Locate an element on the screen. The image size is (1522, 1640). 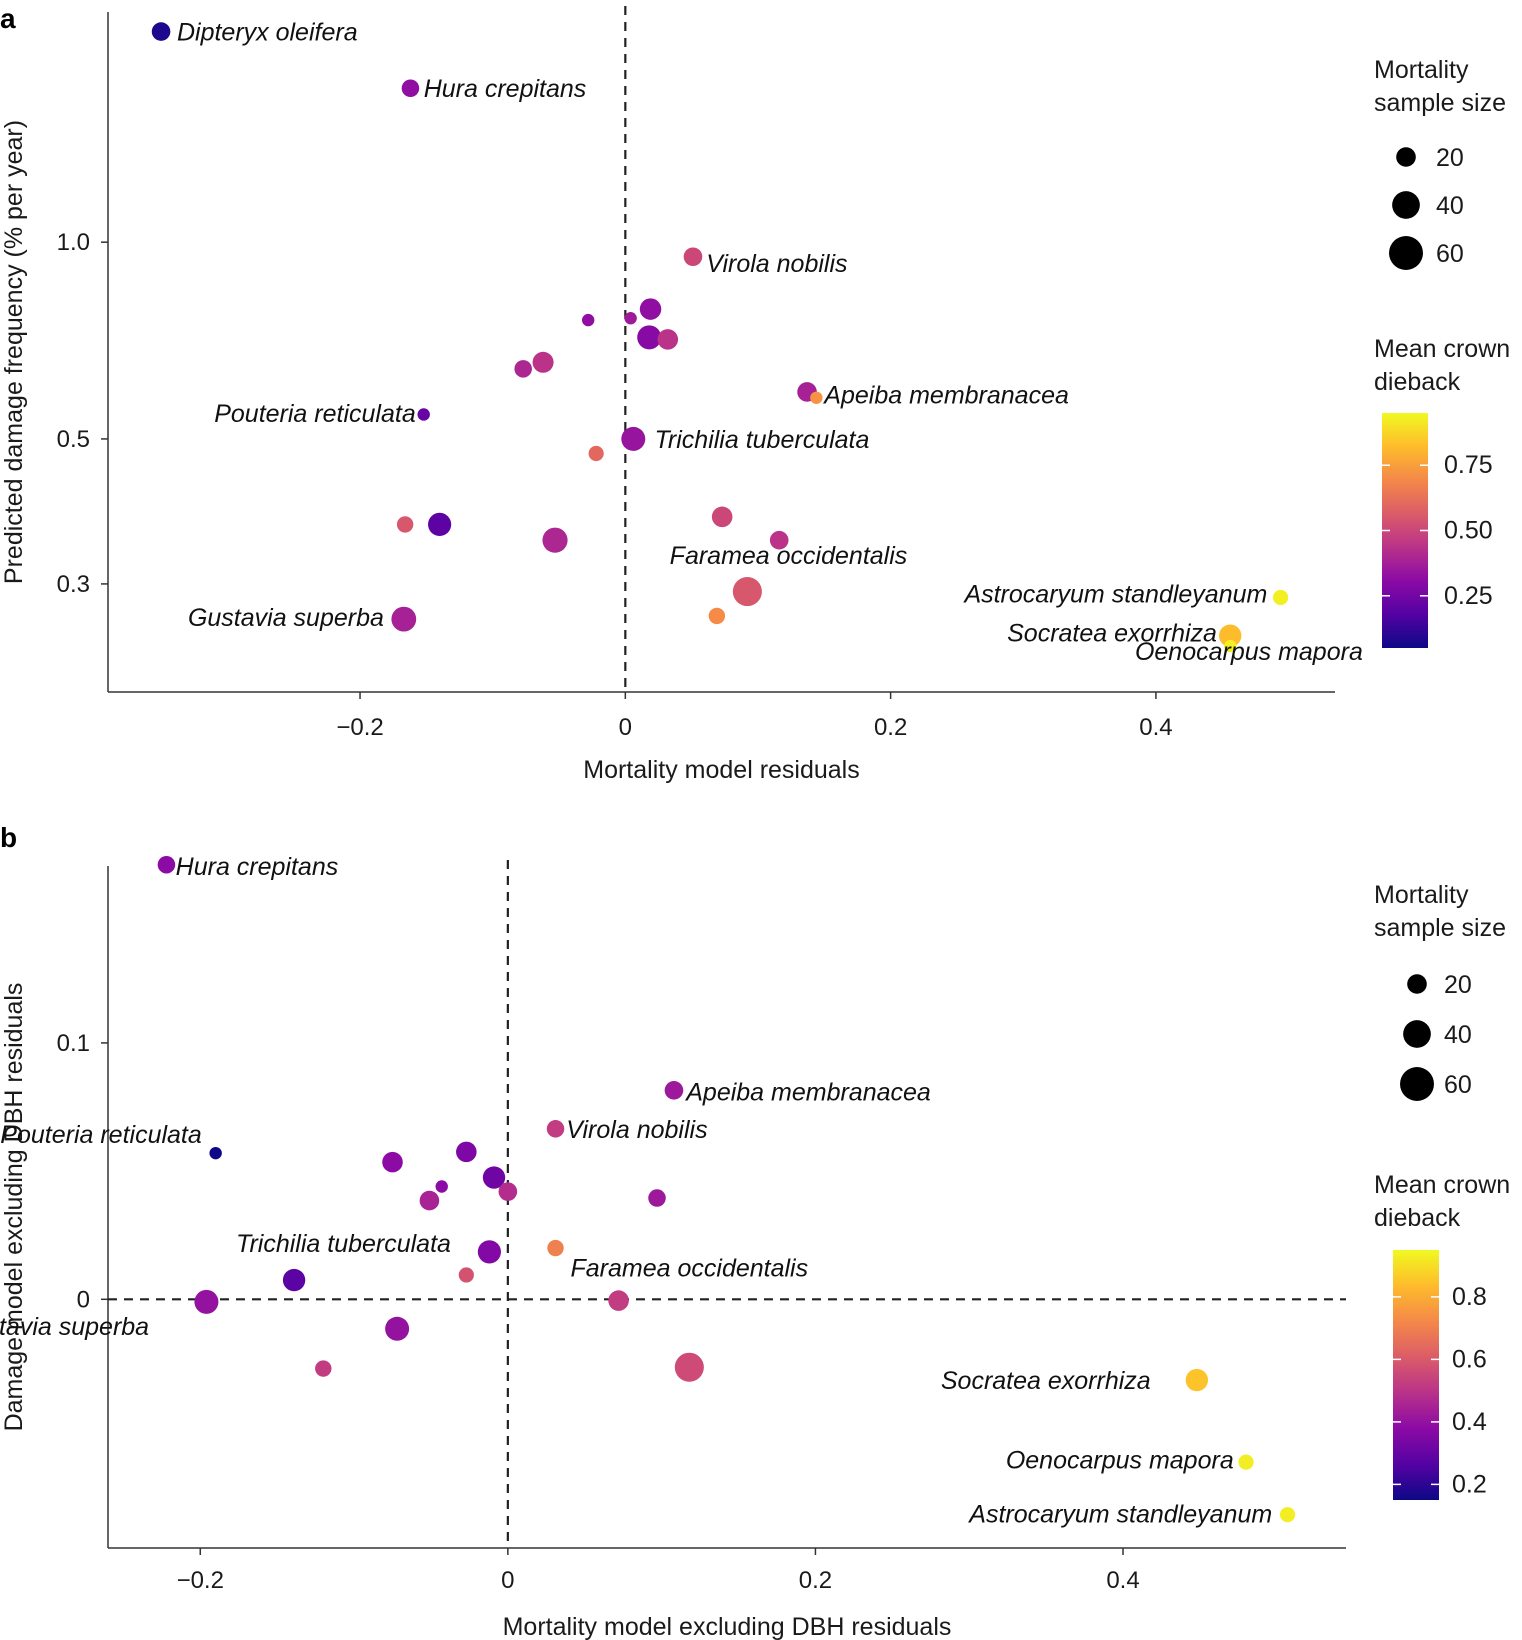
colorbar-label: 0.4 is located at coordinates (1469, 1422).